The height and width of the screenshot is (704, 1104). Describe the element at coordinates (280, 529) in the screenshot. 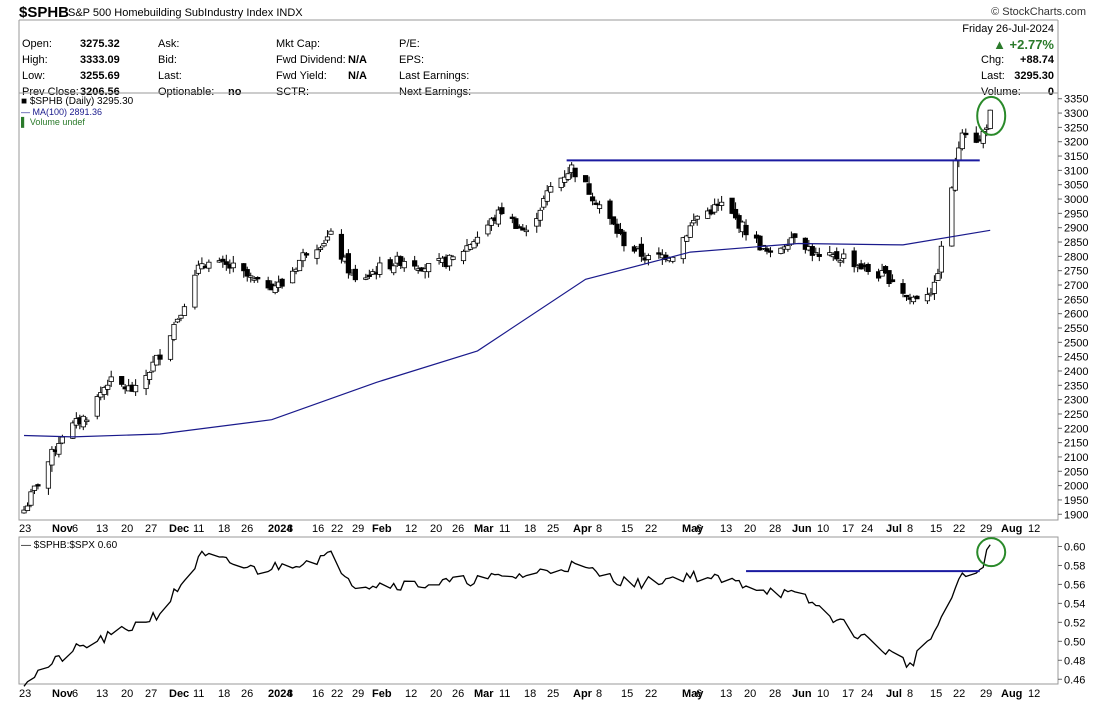

I see `x-axis-label: 2024` at that location.